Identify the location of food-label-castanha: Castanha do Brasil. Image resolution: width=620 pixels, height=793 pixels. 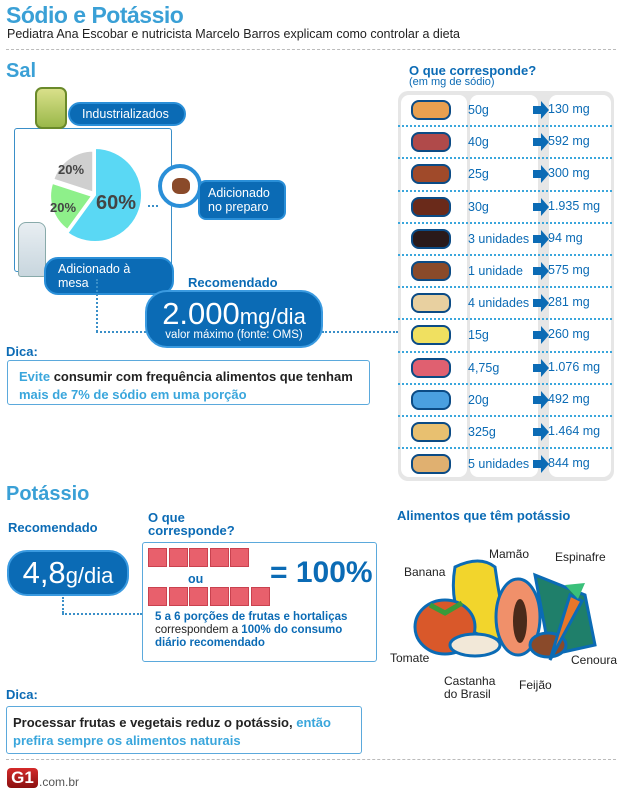
(469, 688).